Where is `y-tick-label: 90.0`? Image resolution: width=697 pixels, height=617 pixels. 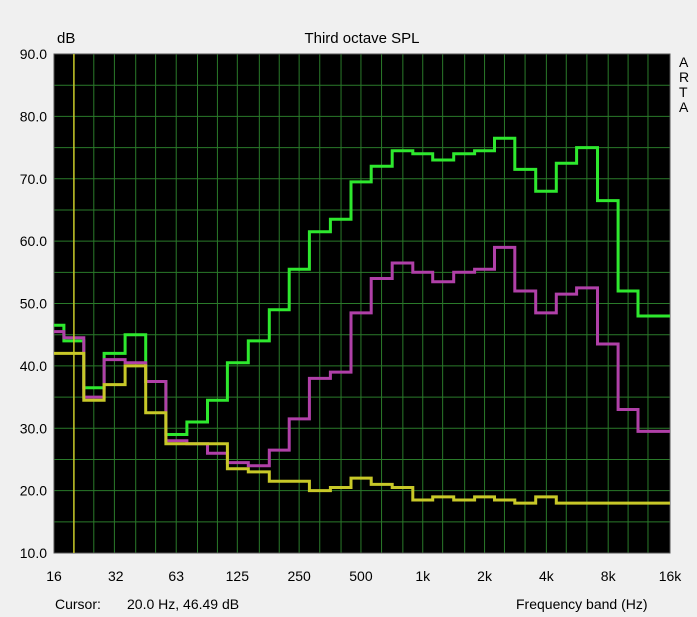
y-tick-label: 90.0 is located at coordinates (33, 54).